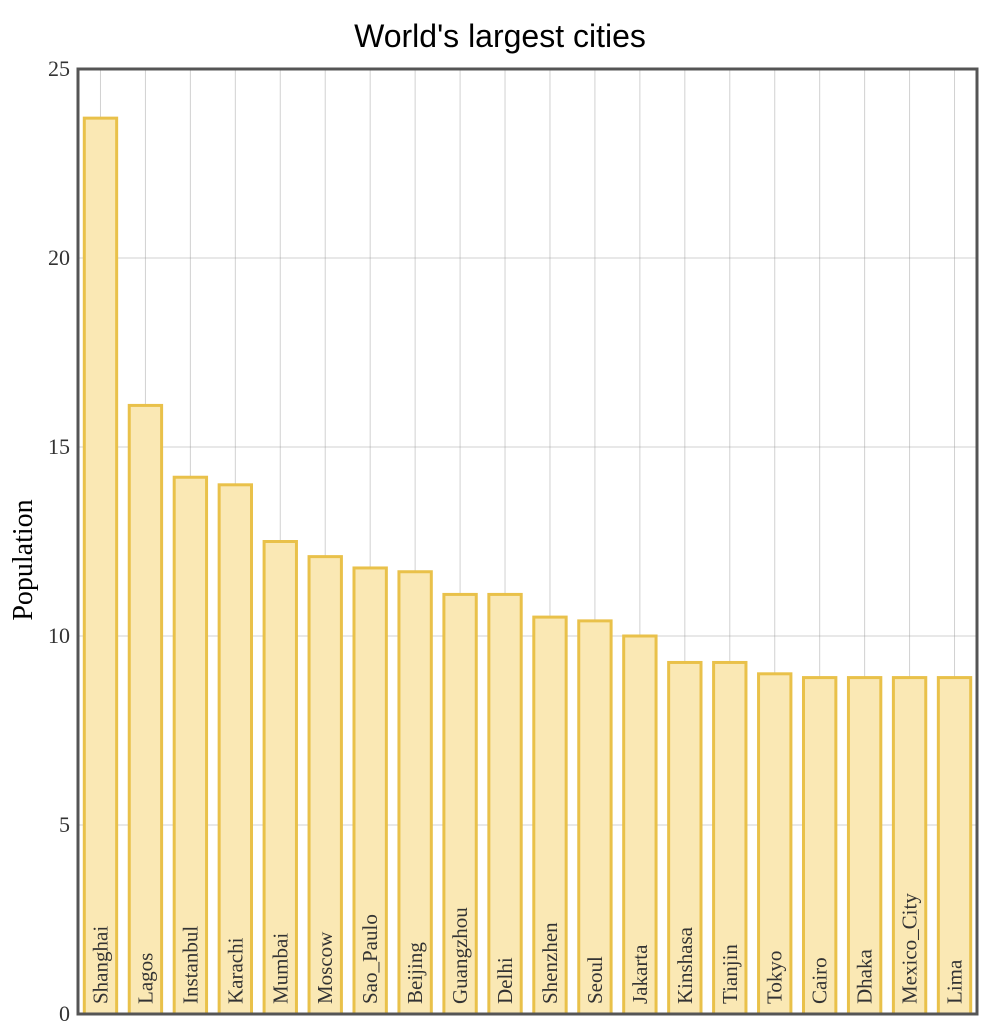 The image size is (992, 1036). I want to click on bar-category-label: Karachi, so click(235, 970).